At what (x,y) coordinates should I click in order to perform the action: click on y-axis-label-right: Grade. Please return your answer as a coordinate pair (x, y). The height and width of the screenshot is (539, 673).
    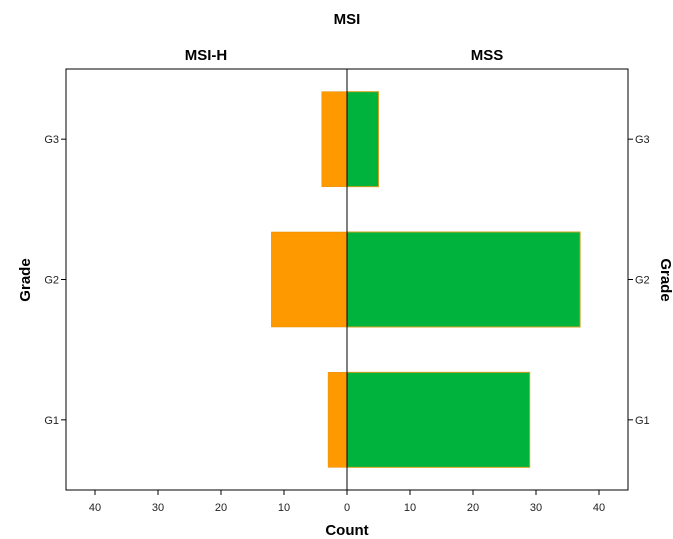
    Looking at the image, I should click on (665, 279).